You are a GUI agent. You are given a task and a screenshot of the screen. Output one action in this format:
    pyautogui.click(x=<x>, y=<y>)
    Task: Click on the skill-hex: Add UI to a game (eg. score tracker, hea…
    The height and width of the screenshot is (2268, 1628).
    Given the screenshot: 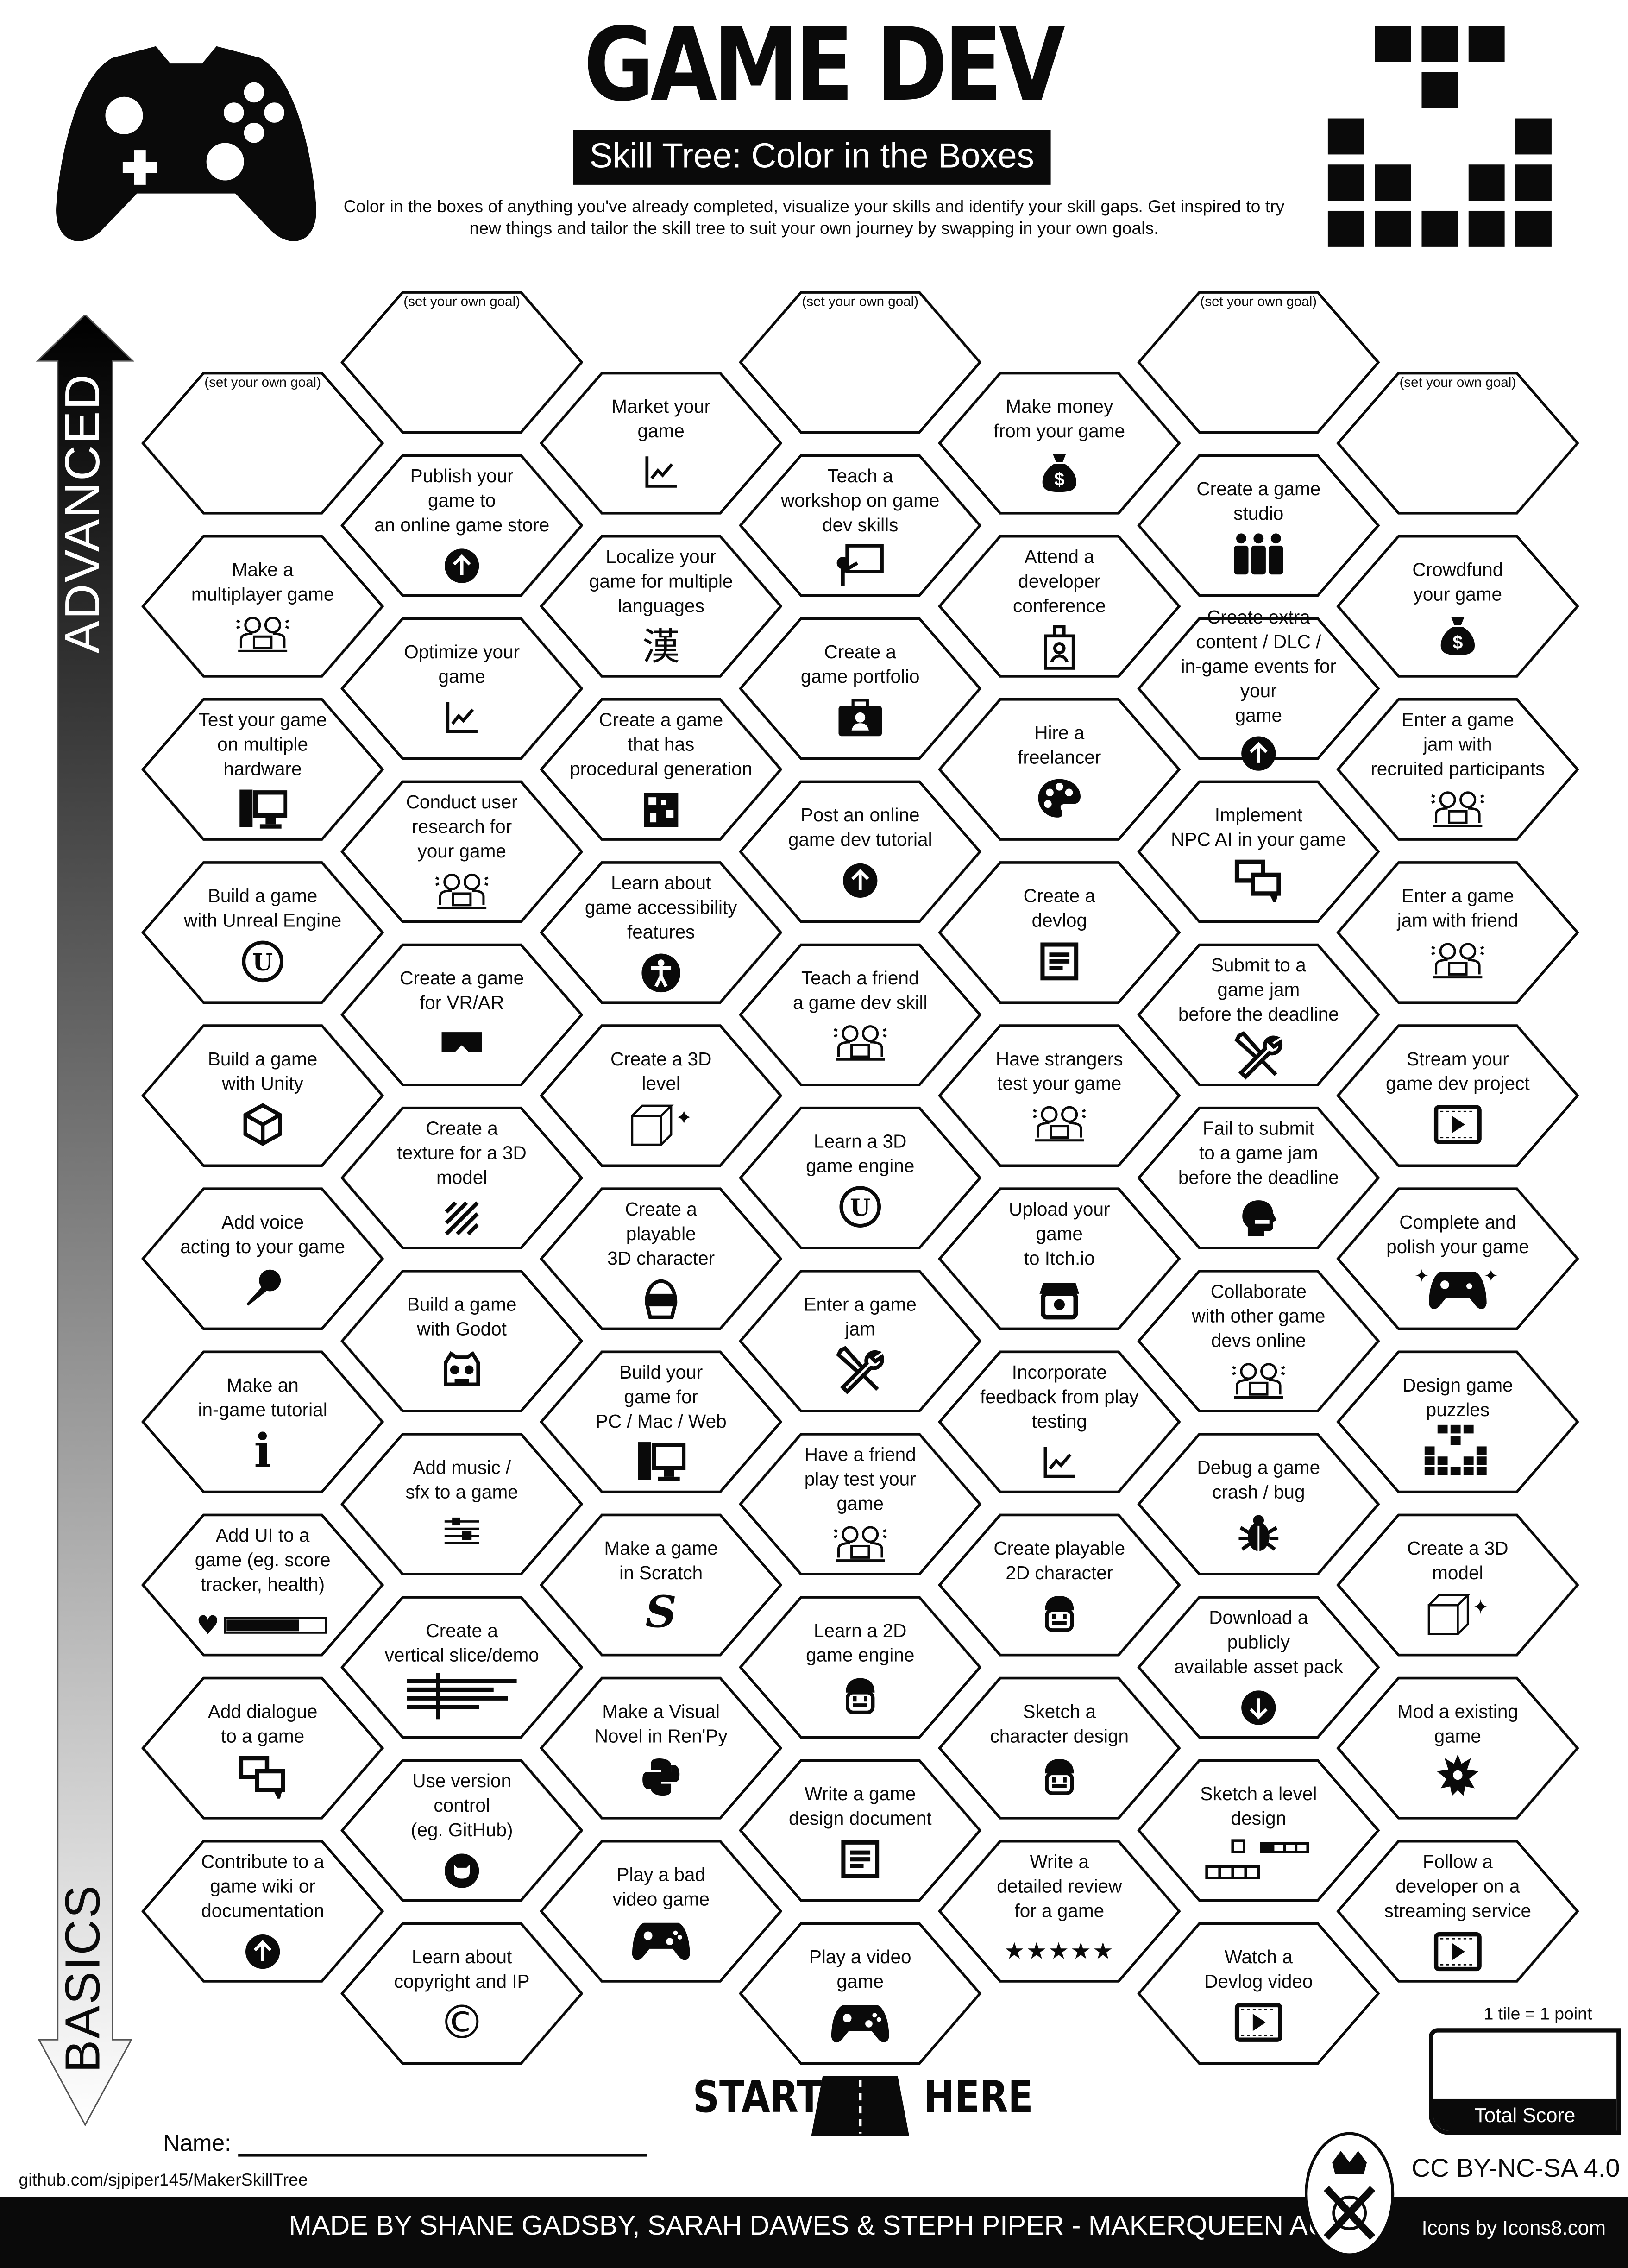 What is the action you would take?
    pyautogui.click(x=262, y=1585)
    